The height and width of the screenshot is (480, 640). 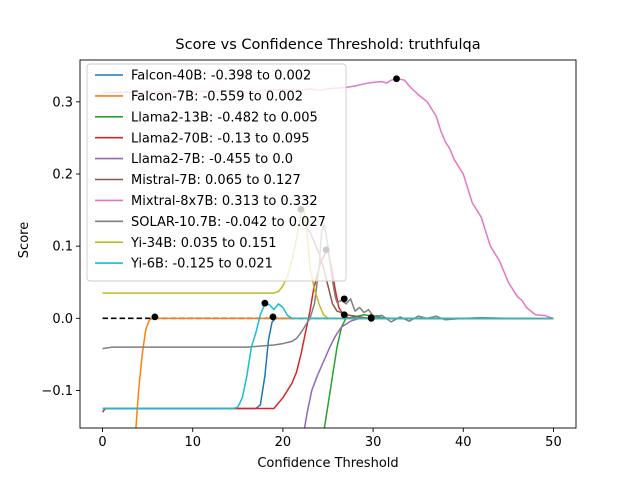 I want to click on y-tick-label: −0.1, so click(x=57, y=391).